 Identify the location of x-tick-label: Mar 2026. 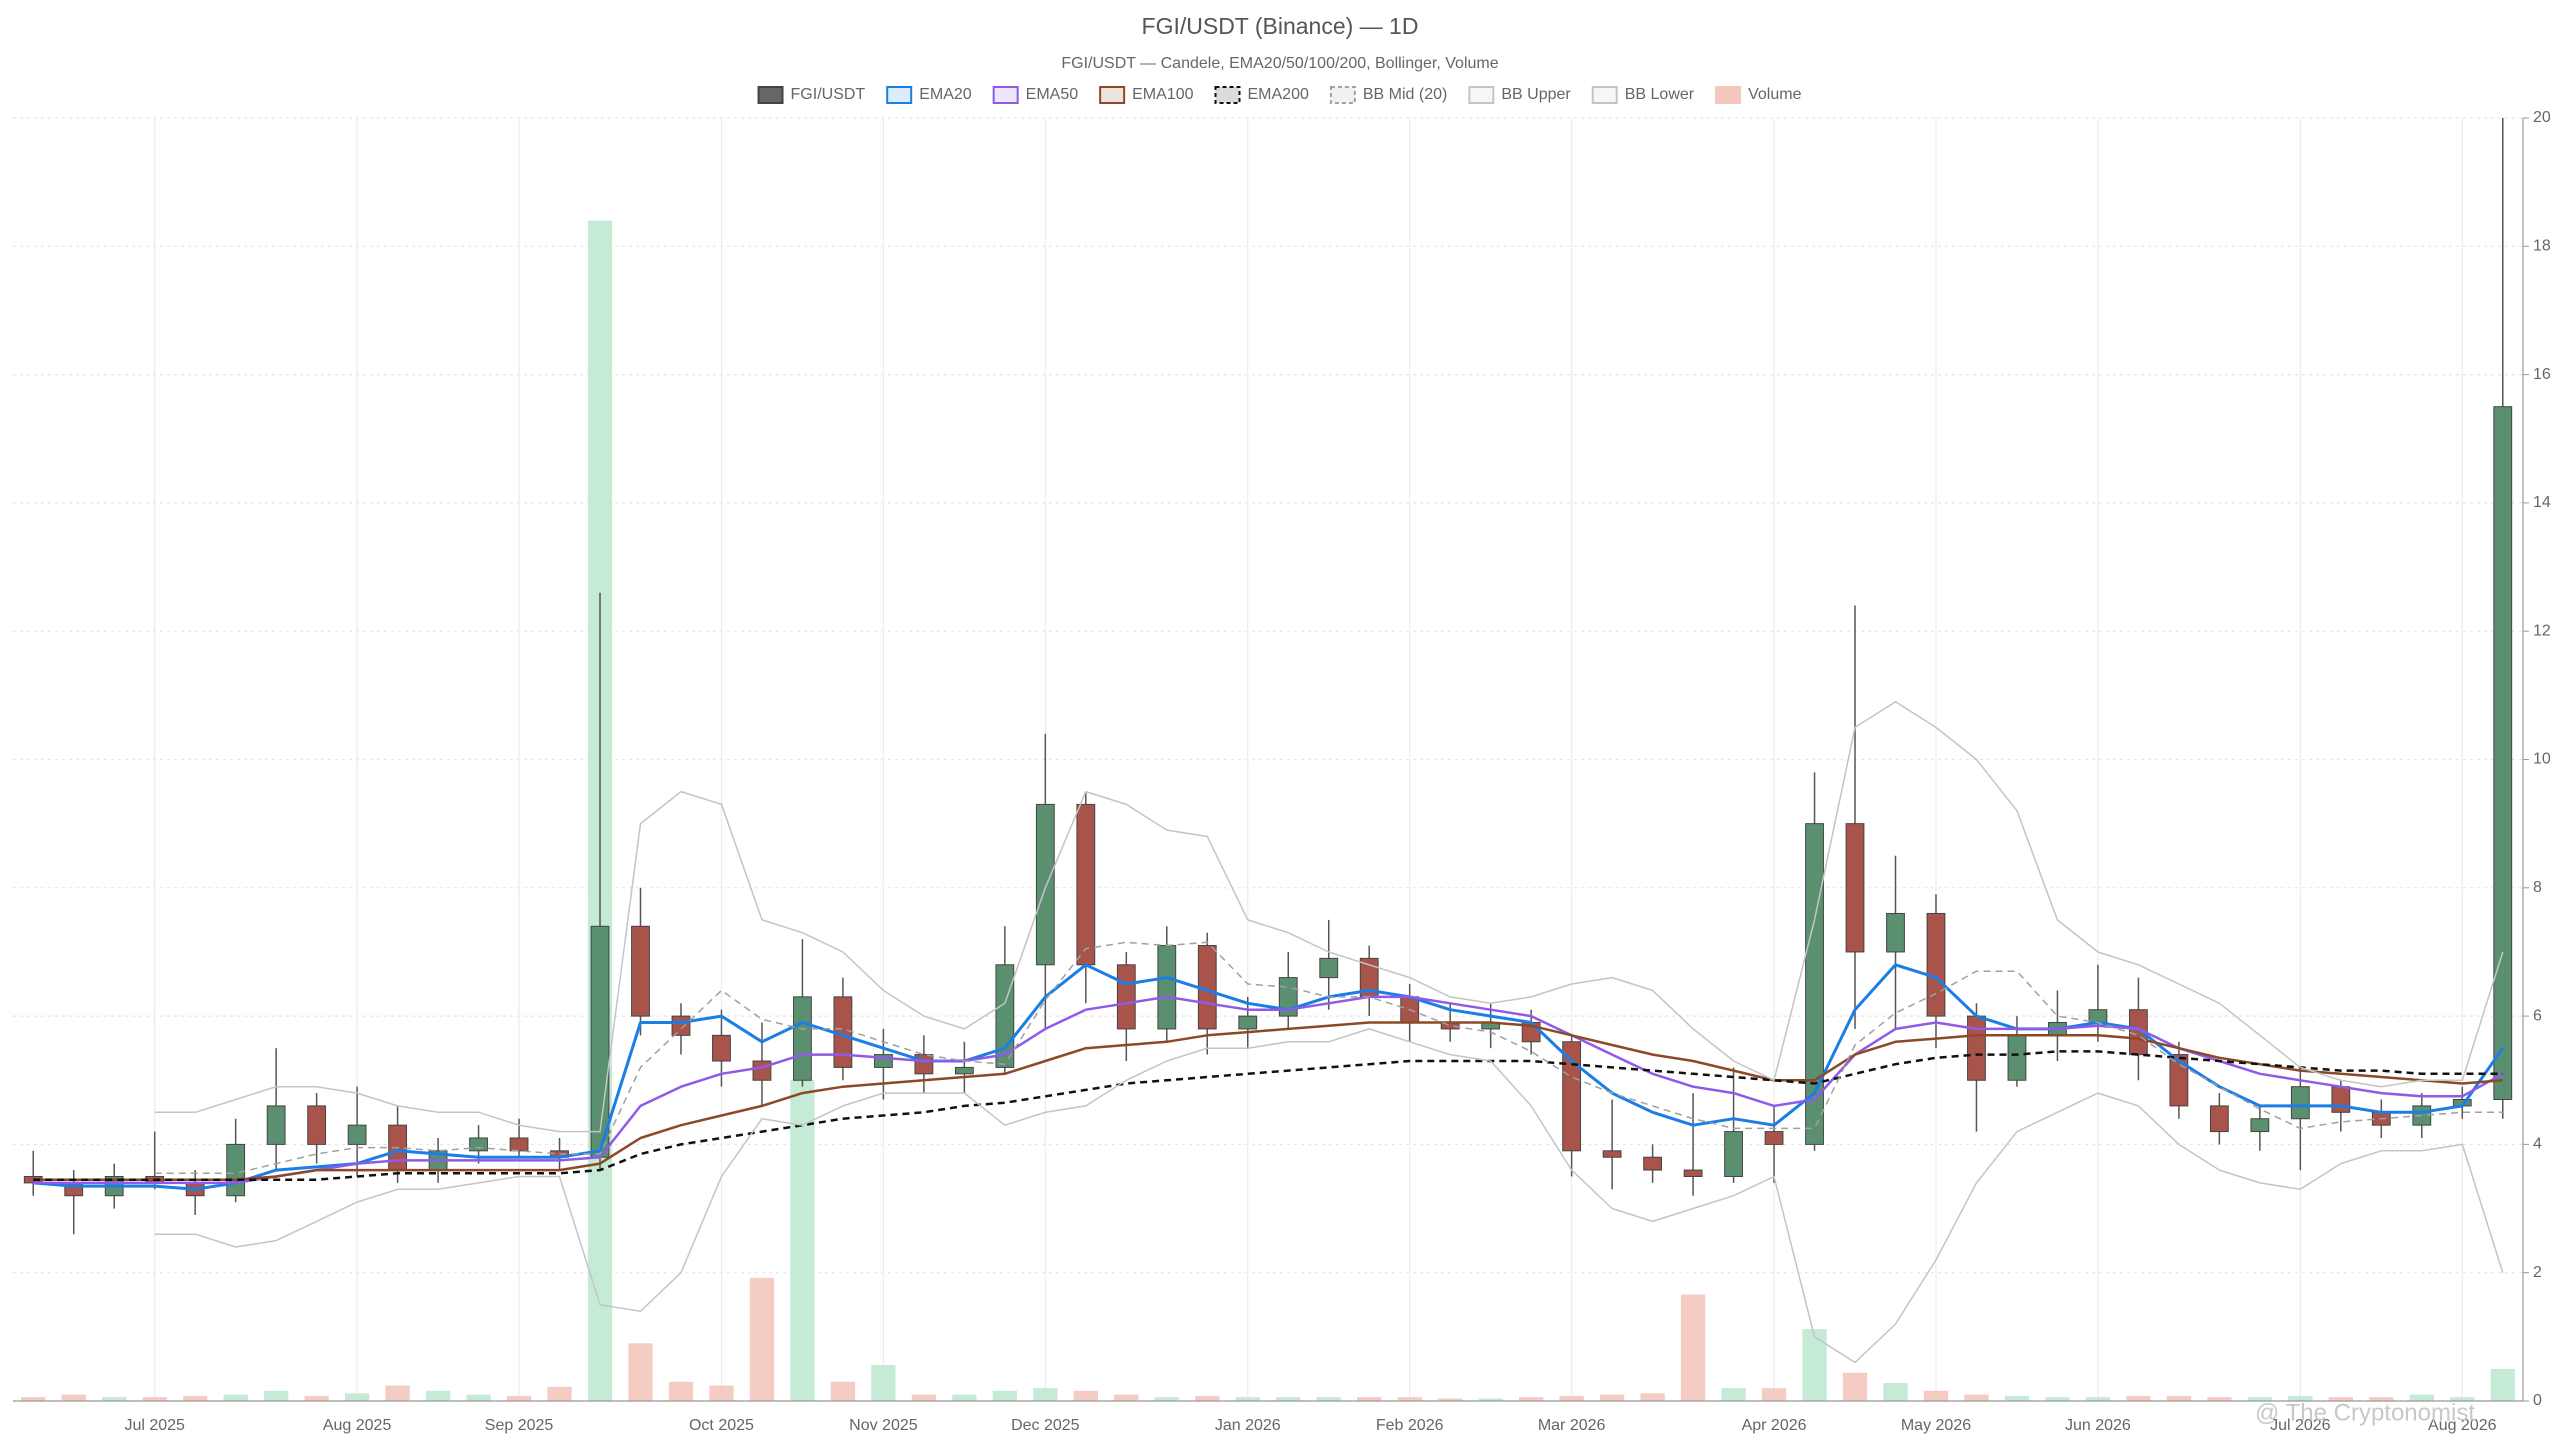
(1572, 1425).